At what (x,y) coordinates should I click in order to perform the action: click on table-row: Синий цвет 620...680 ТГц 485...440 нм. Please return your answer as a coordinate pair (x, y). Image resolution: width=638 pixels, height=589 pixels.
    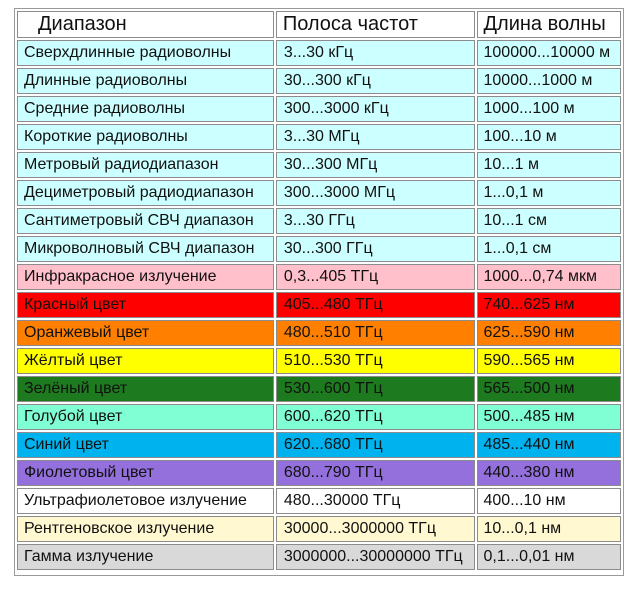
    Looking at the image, I should click on (319, 445).